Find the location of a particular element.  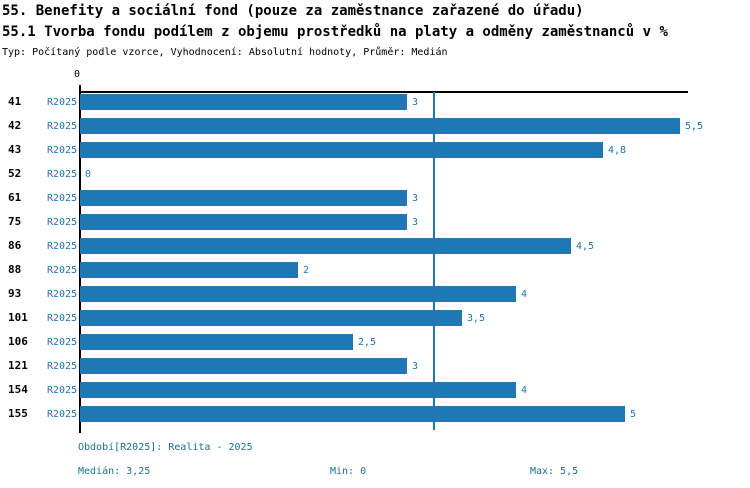

median-label: Medián: 3,25 is located at coordinates (114, 471).